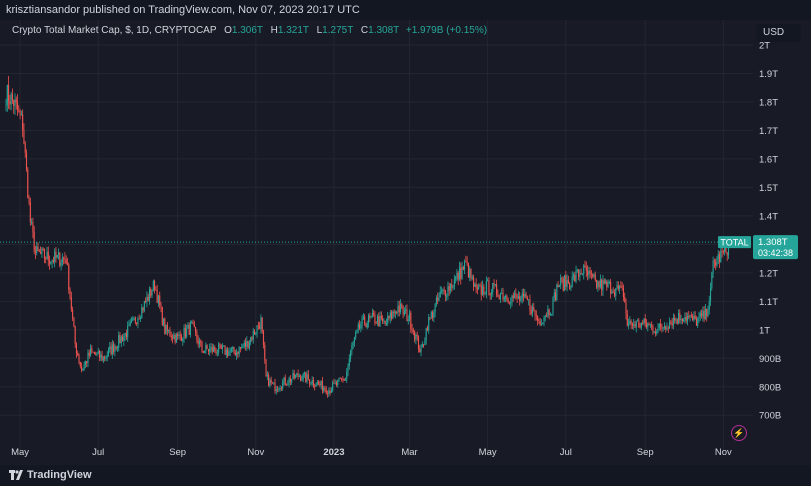 The height and width of the screenshot is (486, 811). What do you see at coordinates (446, 30) in the screenshot?
I see `change-value: +1.979B (+0.15%)` at bounding box center [446, 30].